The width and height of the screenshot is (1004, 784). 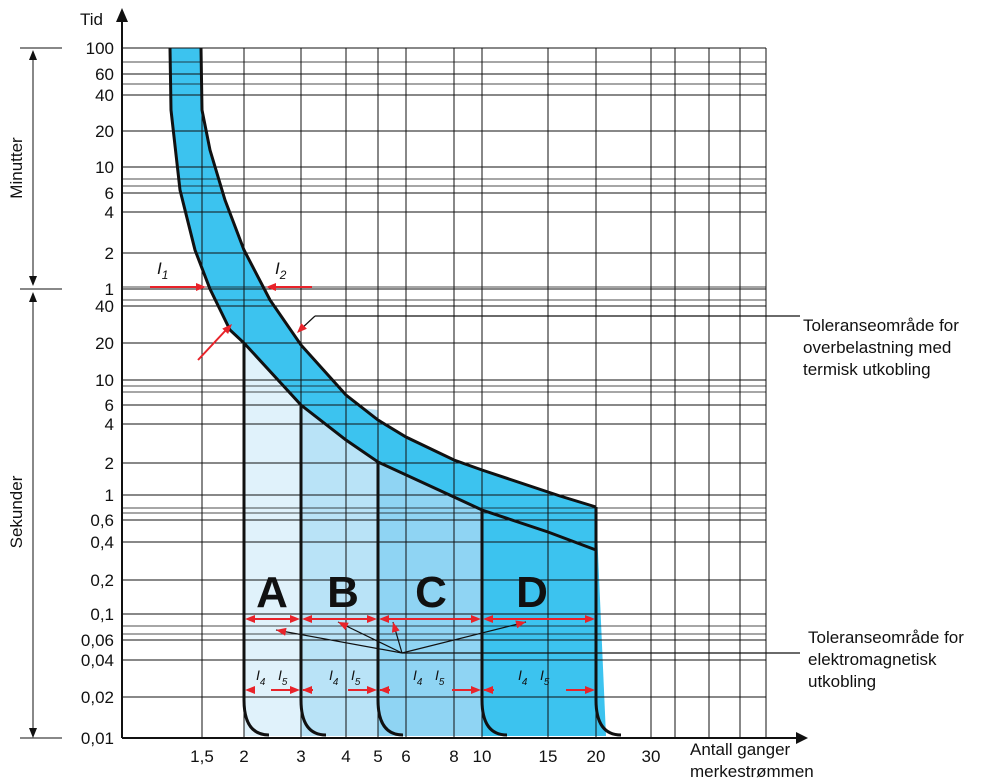 I want to click on label-i1: I1, so click(x=162, y=270).